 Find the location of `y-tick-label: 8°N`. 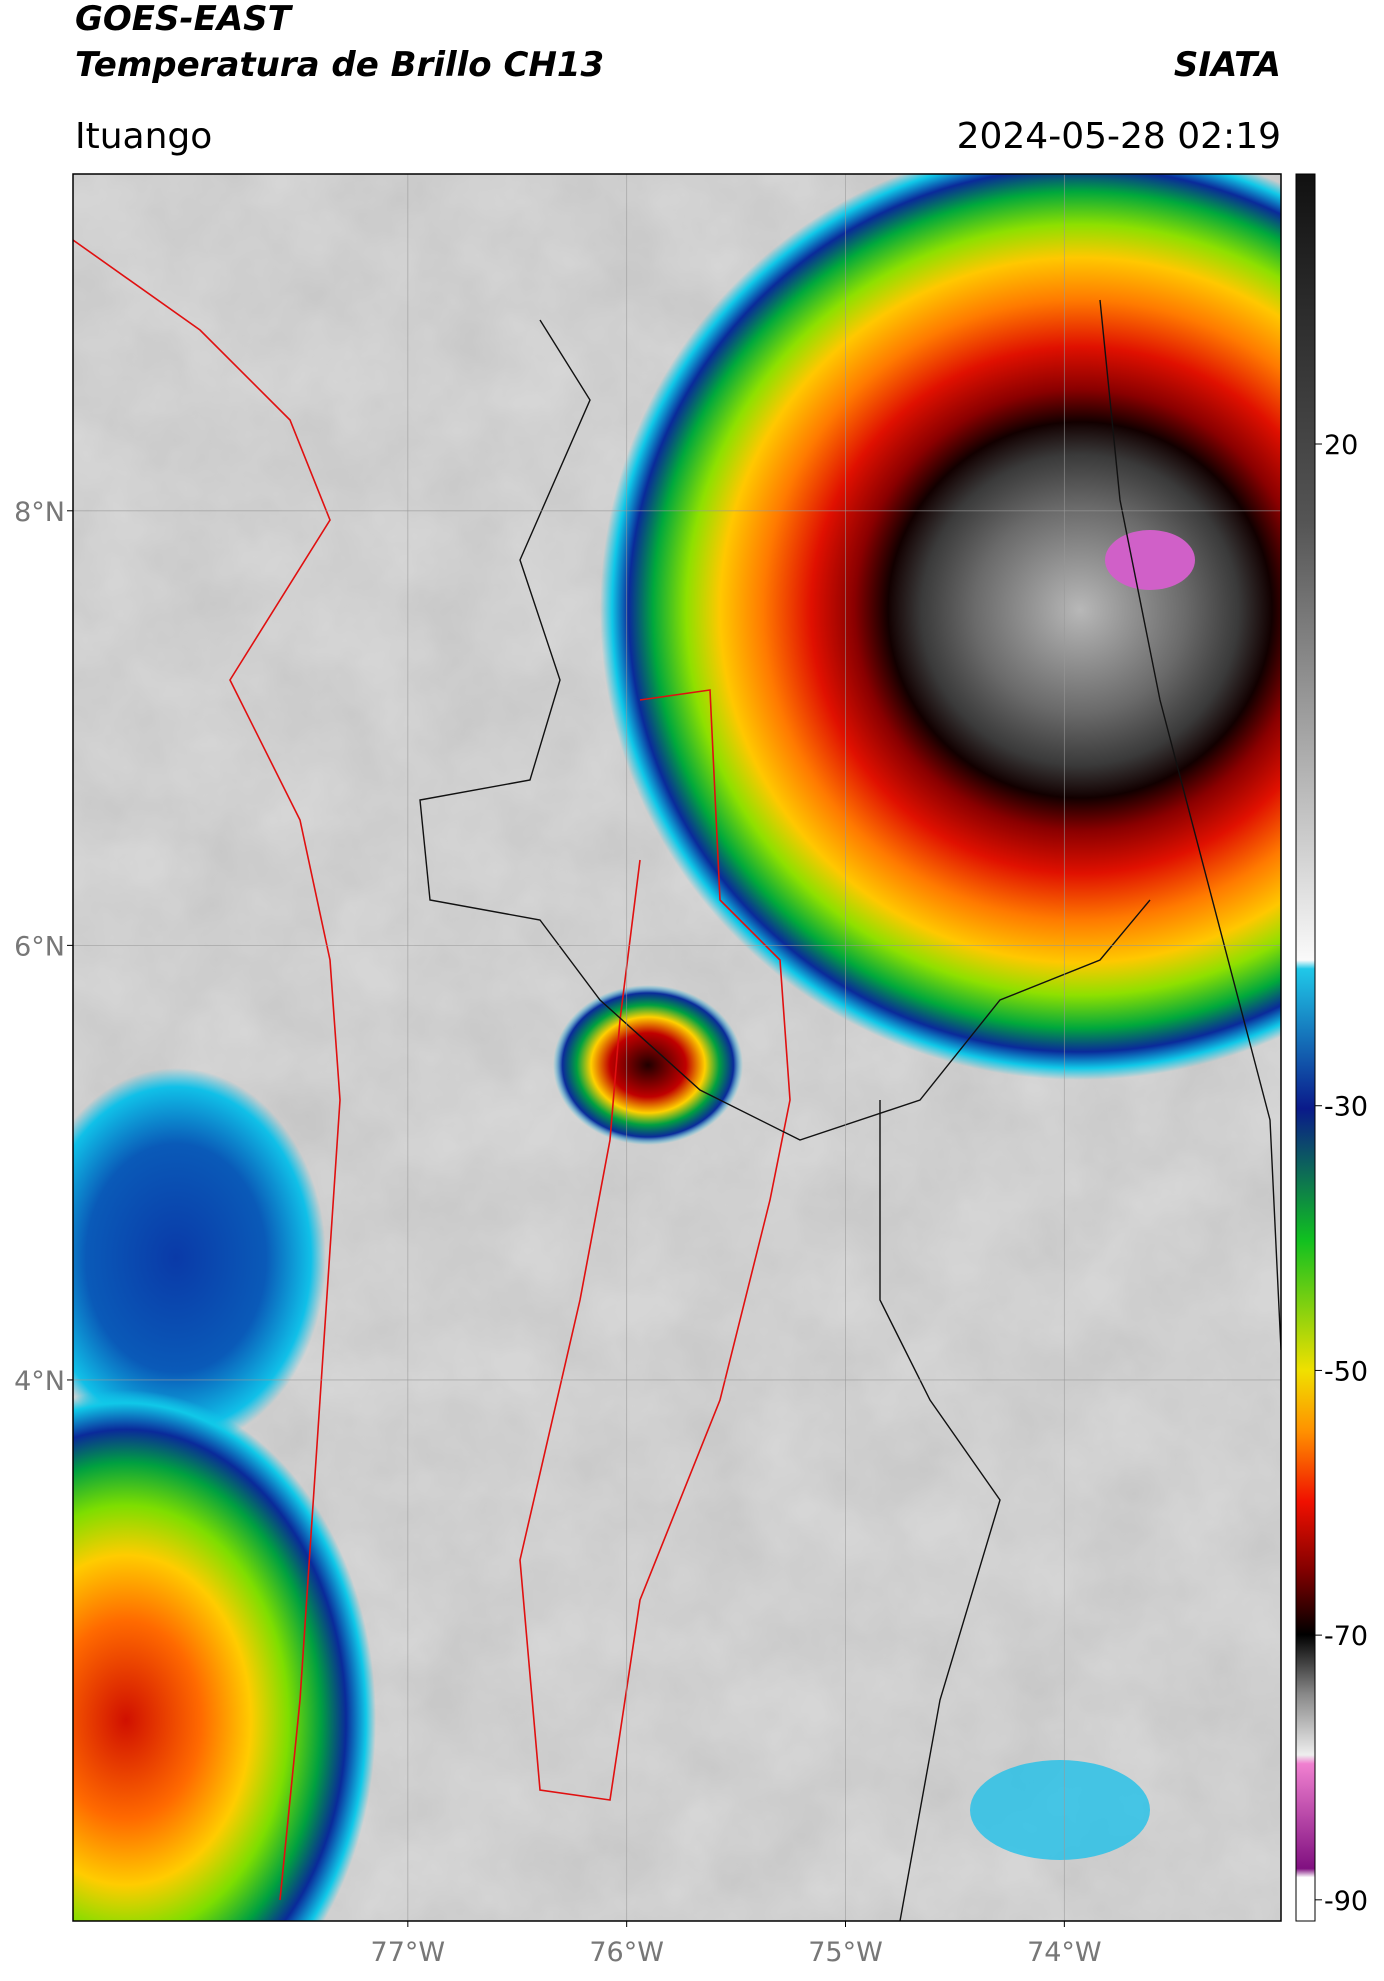

y-tick-label: 8°N is located at coordinates (39, 512).